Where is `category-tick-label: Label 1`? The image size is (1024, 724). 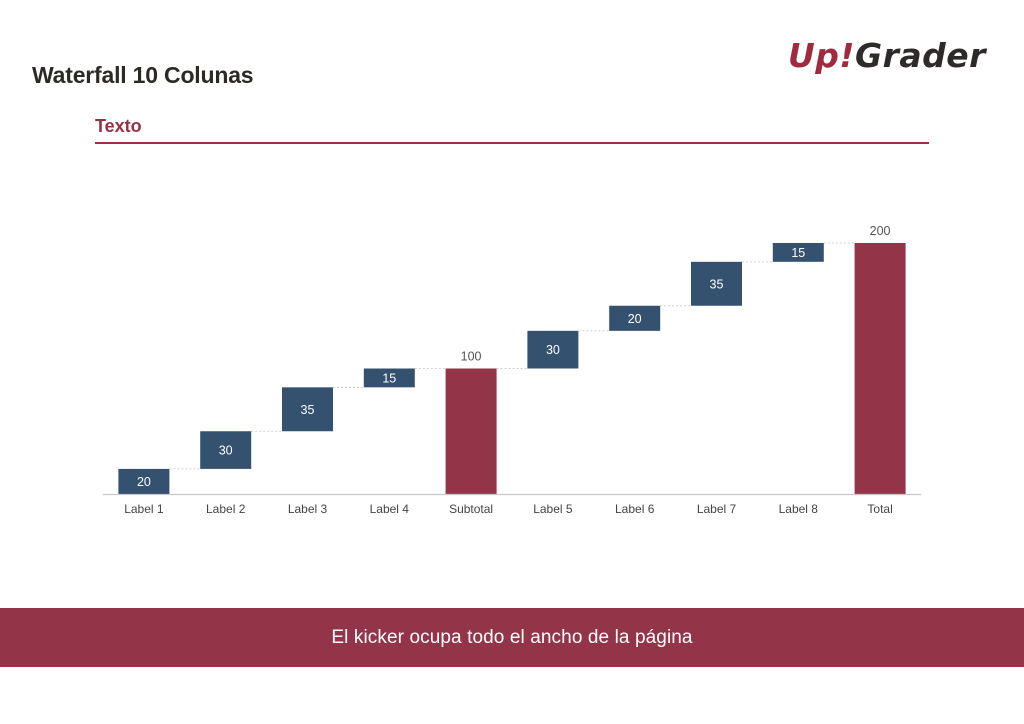
category-tick-label: Label 1 is located at coordinates (144, 509).